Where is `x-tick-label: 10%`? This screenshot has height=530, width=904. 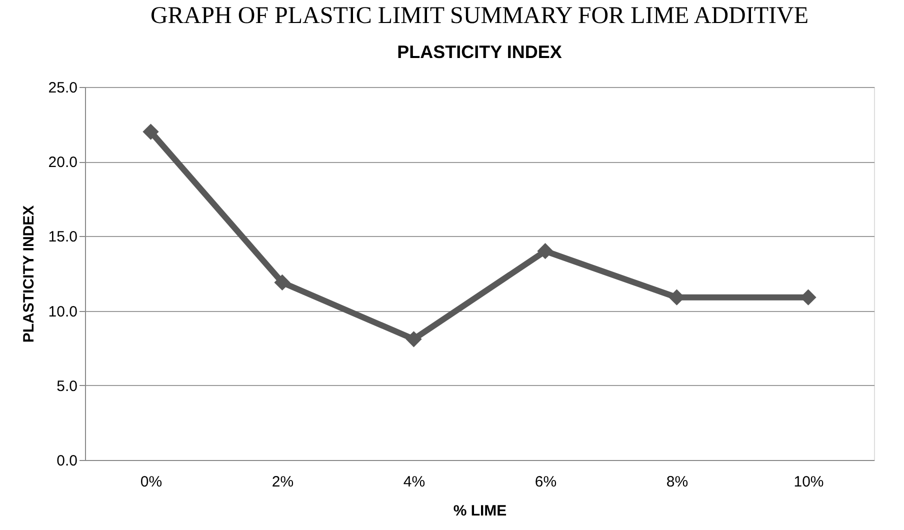 x-tick-label: 10% is located at coordinates (809, 482).